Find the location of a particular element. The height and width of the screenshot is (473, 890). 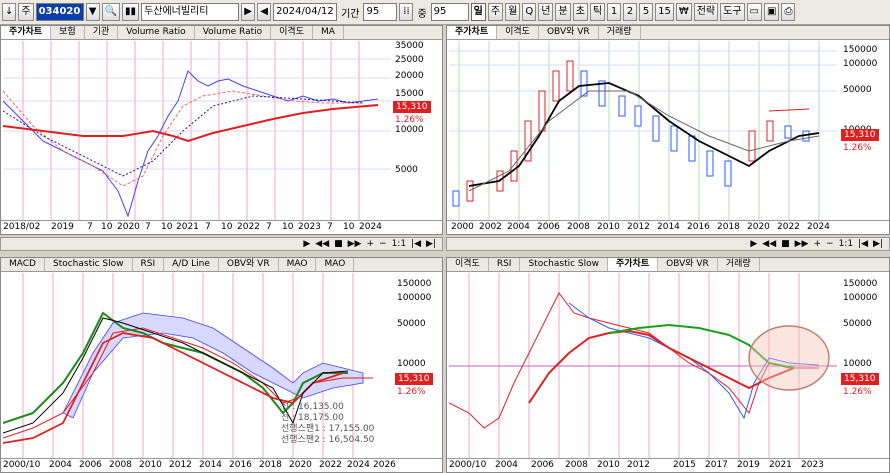

won-button: ₩ is located at coordinates (683, 12).